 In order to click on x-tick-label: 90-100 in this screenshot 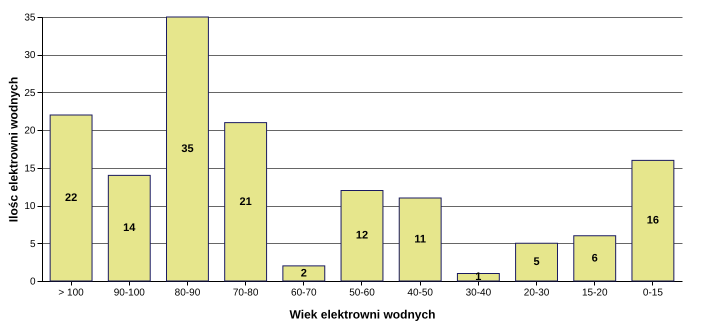, I will do `click(130, 293)`.